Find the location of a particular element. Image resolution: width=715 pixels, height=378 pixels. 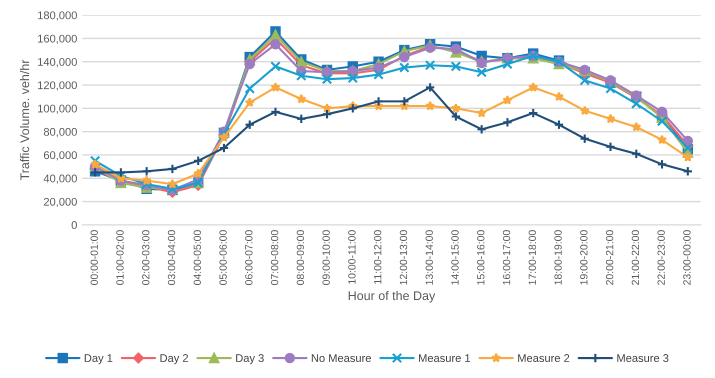

y-tick-label: 60,000 is located at coordinates (60, 155).